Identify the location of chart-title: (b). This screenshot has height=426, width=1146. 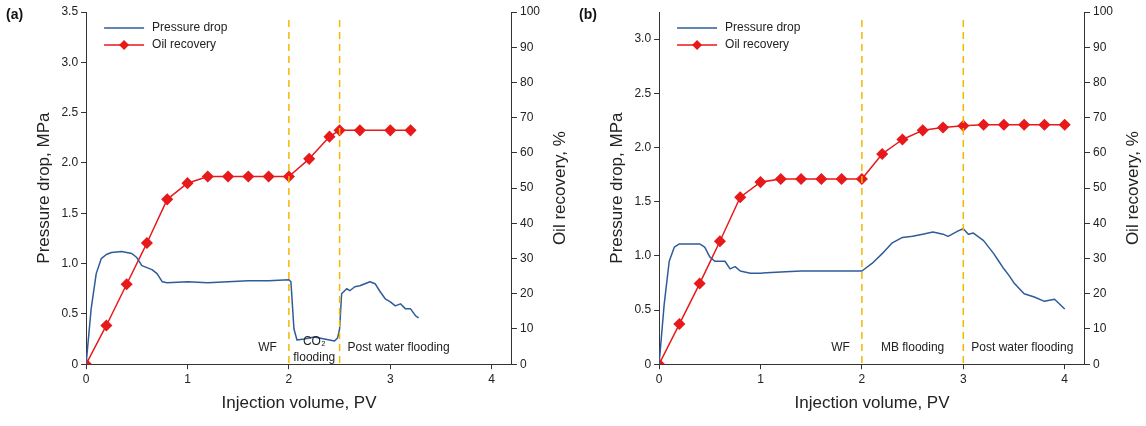
(588, 13).